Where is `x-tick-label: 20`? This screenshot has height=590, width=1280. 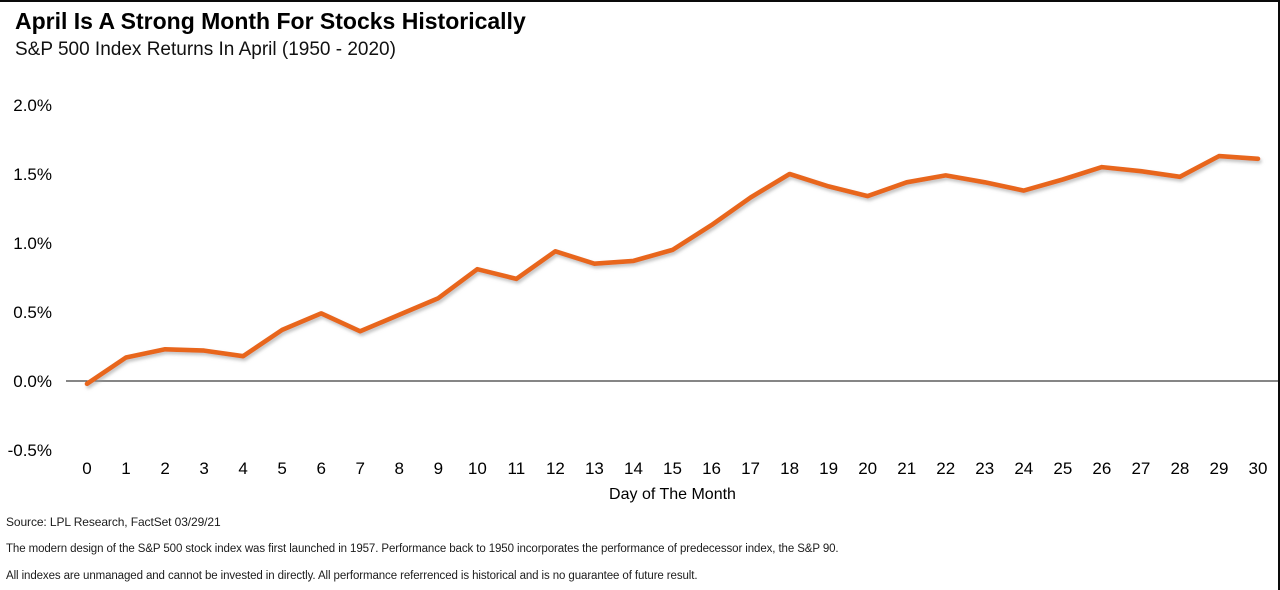 x-tick-label: 20 is located at coordinates (867, 468).